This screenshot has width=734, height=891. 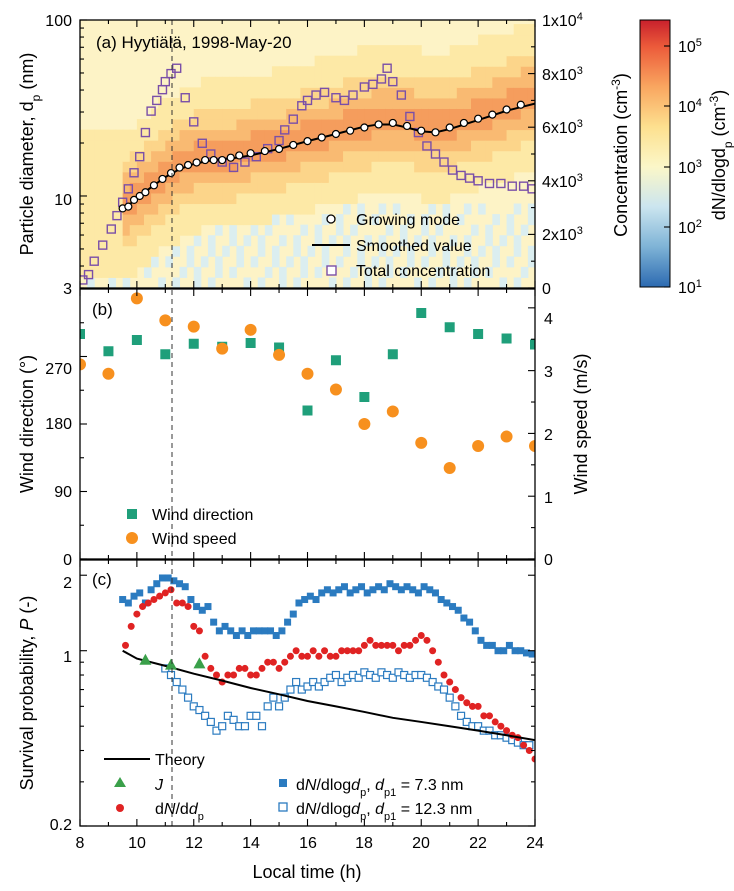 What do you see at coordinates (137, 843) in the screenshot?
I see `xtick-10: 10` at bounding box center [137, 843].